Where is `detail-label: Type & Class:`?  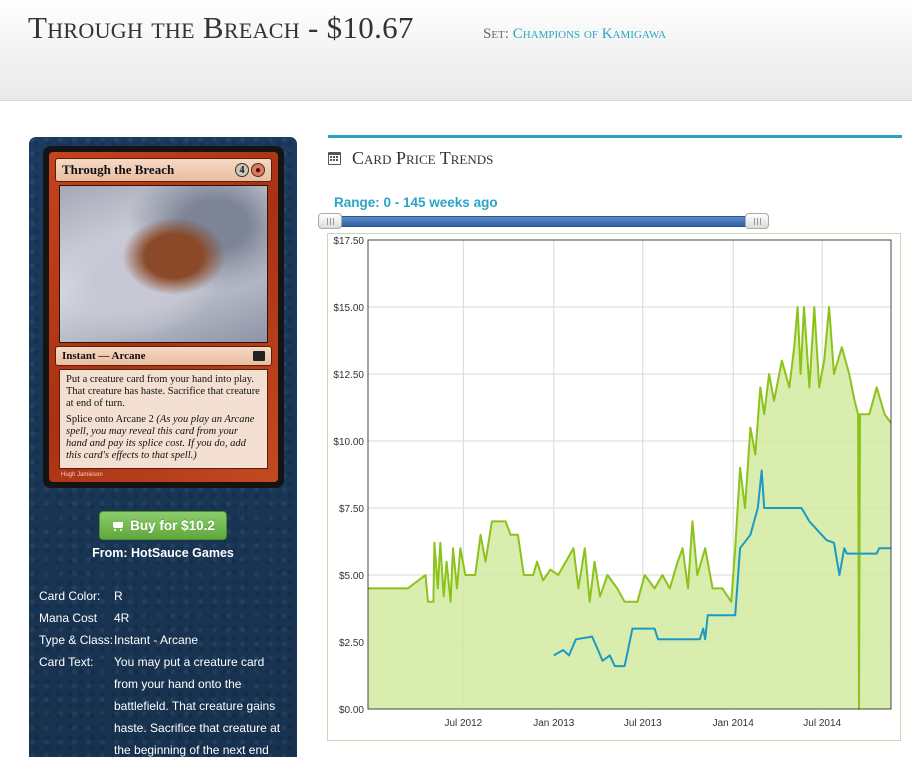
detail-label: Type & Class: is located at coordinates (76, 640).